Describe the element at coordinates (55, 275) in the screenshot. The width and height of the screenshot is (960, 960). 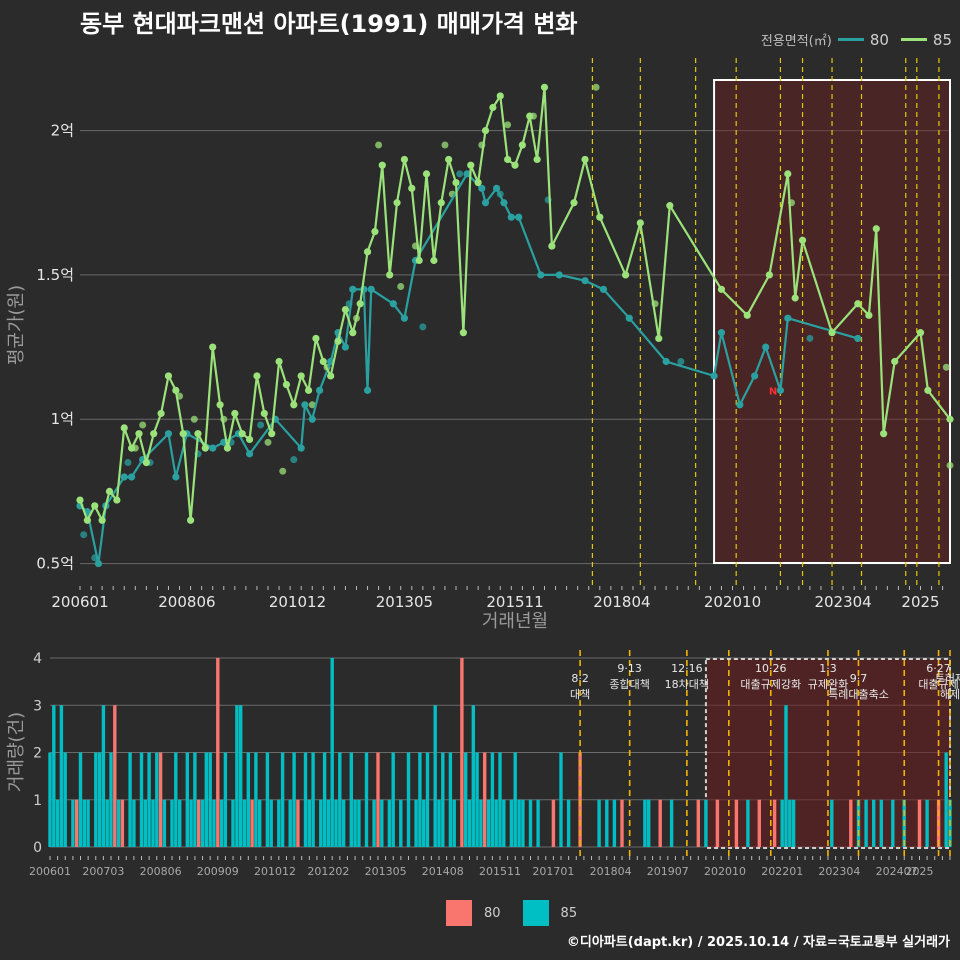
I see `y-tick-label: 1.5억` at that location.